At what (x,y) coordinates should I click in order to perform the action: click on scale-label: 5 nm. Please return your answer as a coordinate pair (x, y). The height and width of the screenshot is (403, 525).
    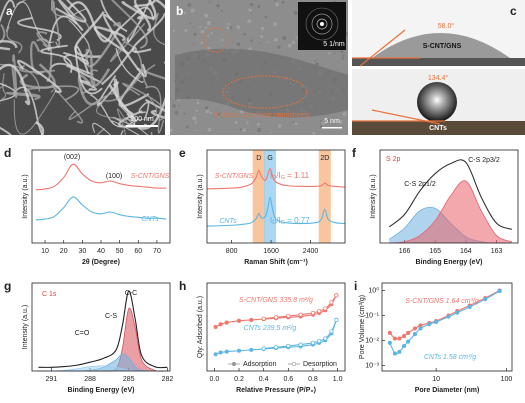
    Looking at the image, I should click on (332, 121).